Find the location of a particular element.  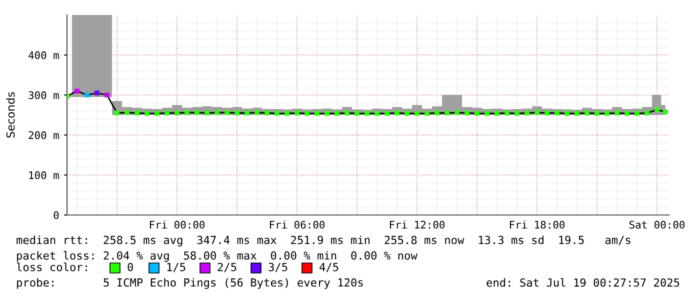

text: probe: 5 ICMP Echo Pings (56 Bytes) every 120s is located at coordinates (190, 283).